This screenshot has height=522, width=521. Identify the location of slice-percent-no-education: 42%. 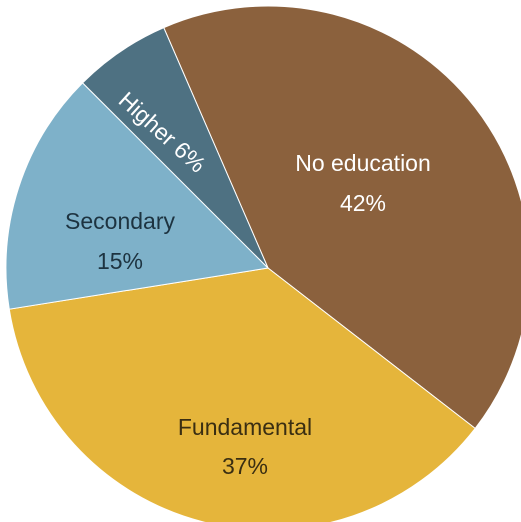
(363, 203).